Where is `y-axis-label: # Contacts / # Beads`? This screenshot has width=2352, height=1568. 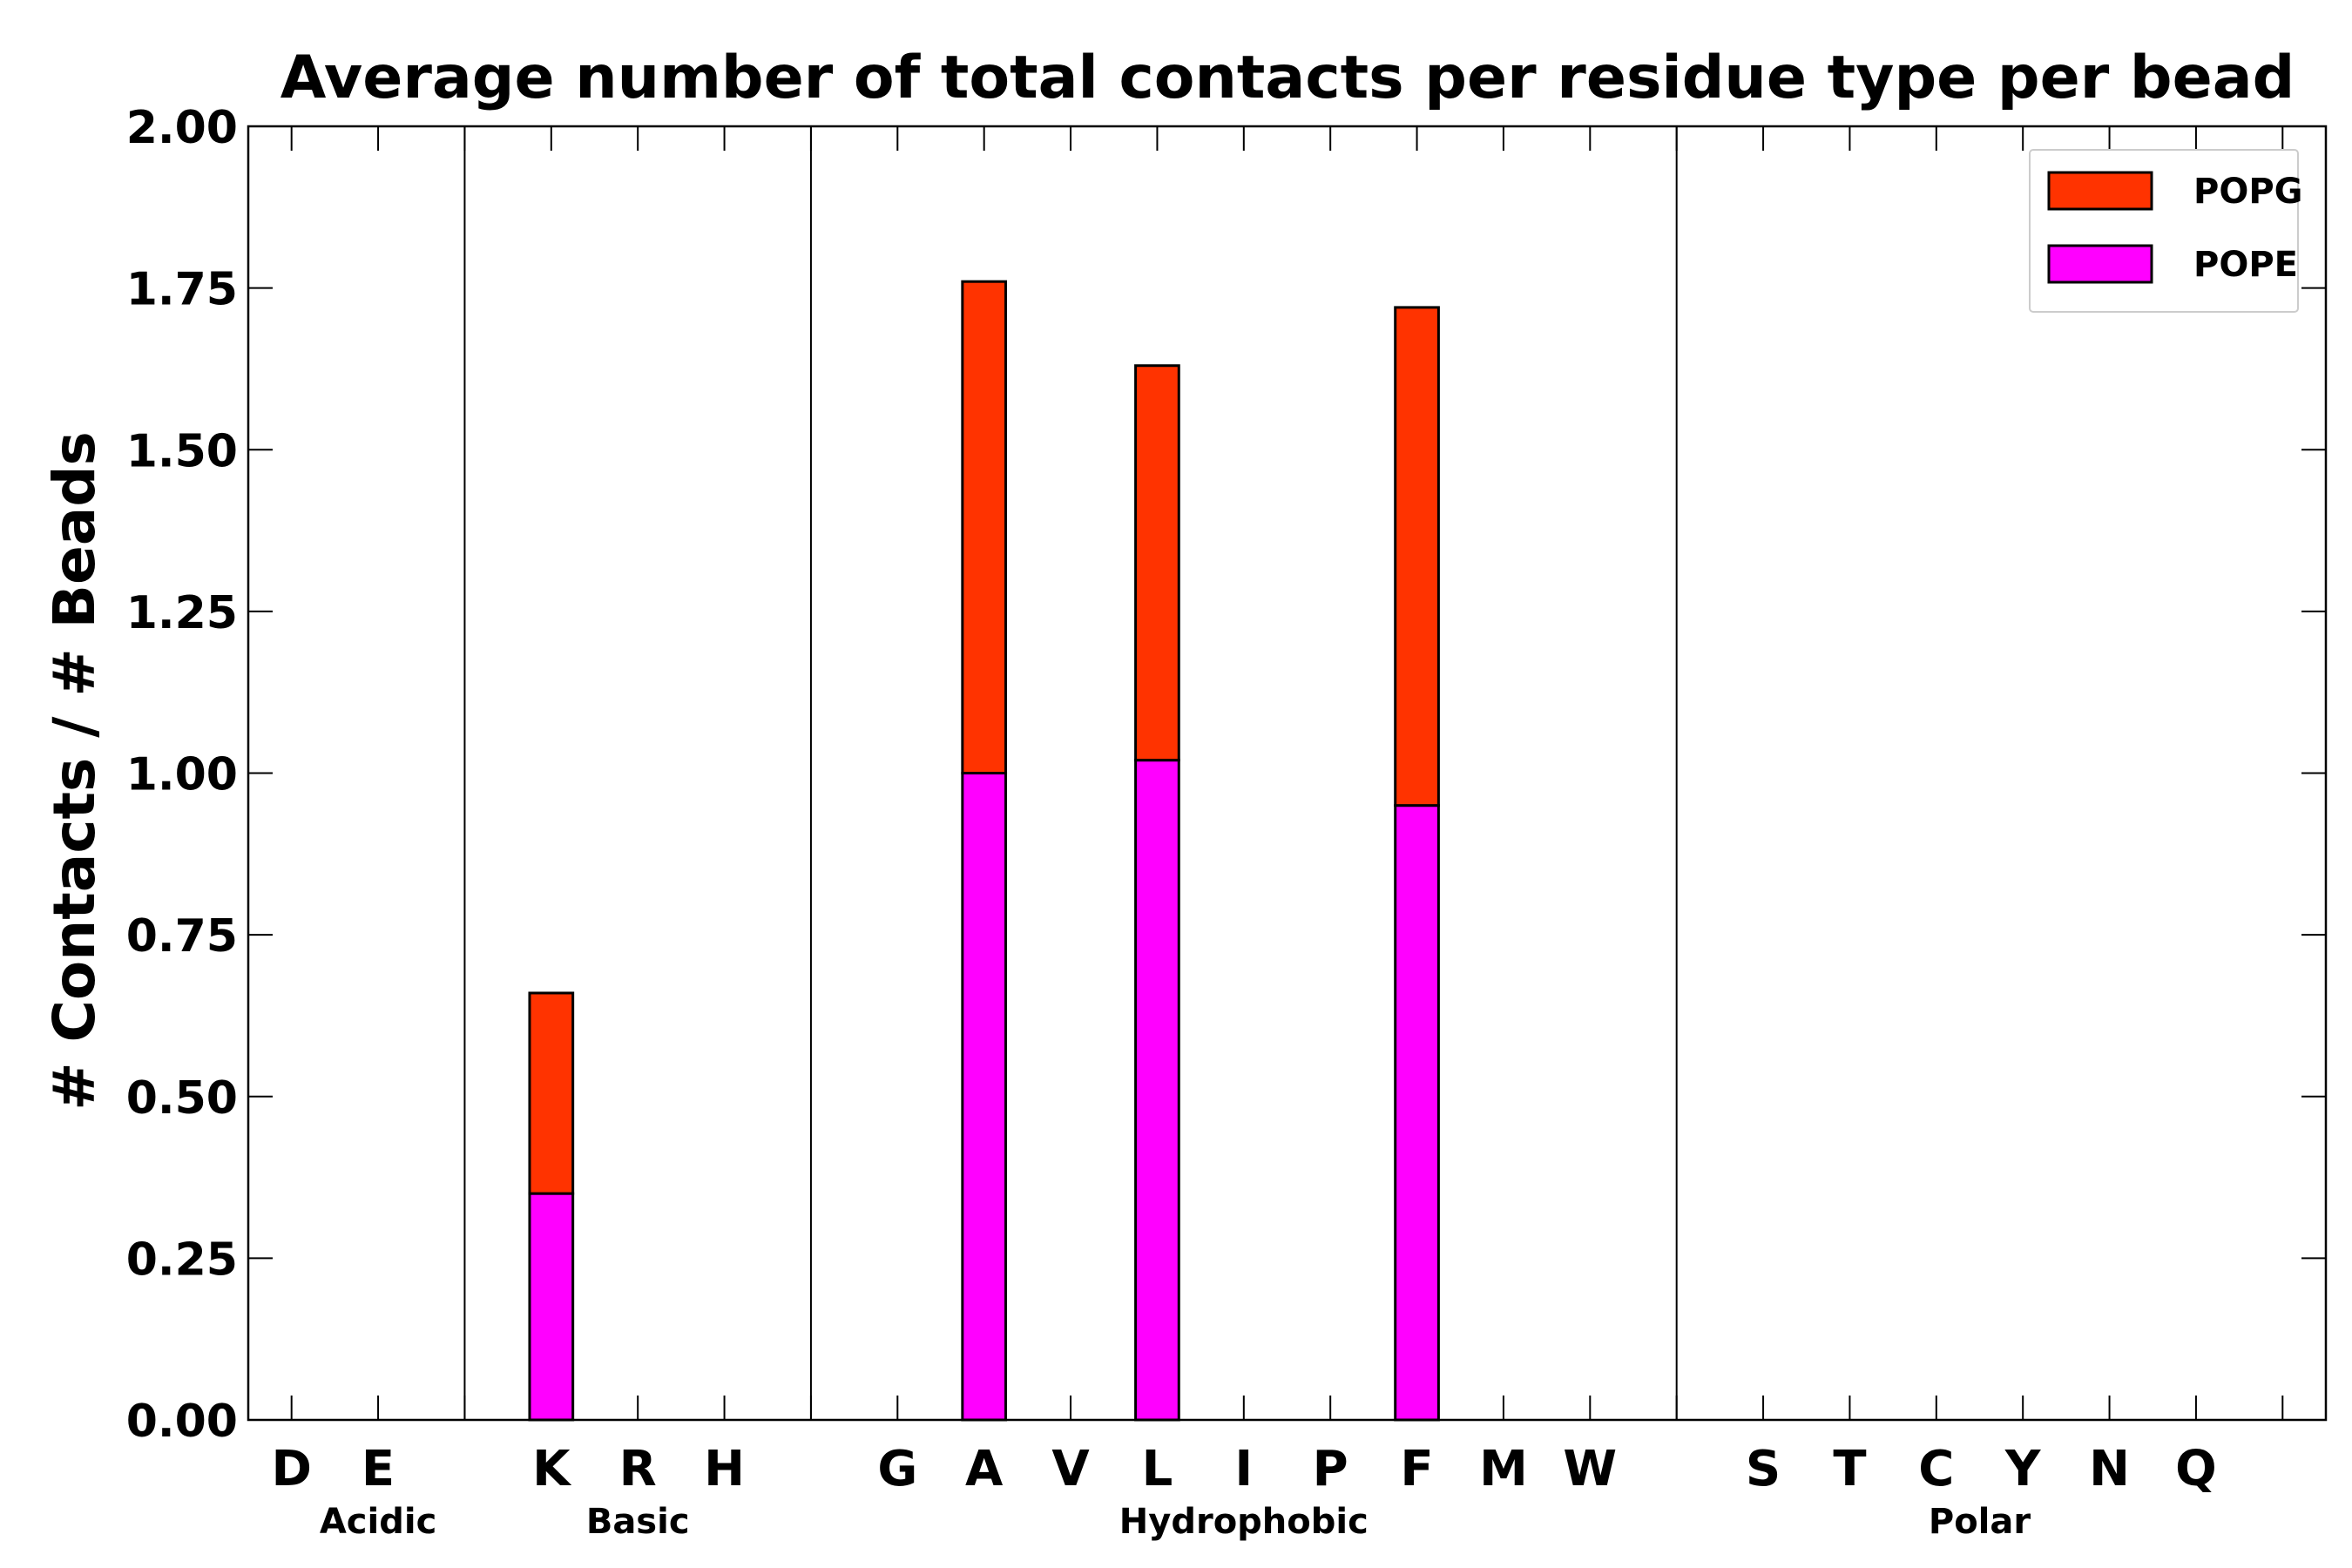
y-axis-label: # Contacts / # Beads is located at coordinates (74, 771).